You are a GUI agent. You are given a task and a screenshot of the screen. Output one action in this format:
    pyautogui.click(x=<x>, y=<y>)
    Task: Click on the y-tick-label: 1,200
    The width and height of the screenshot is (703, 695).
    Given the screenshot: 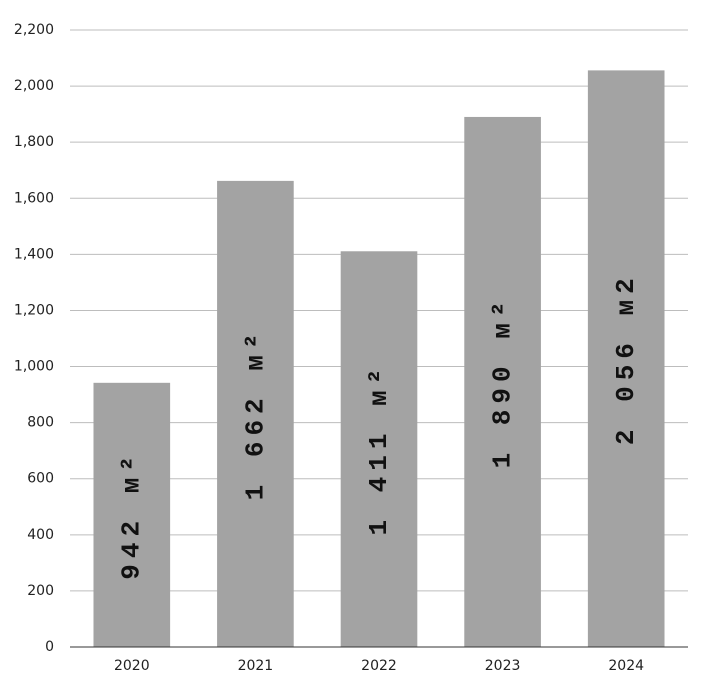 What is the action you would take?
    pyautogui.click(x=34, y=310)
    